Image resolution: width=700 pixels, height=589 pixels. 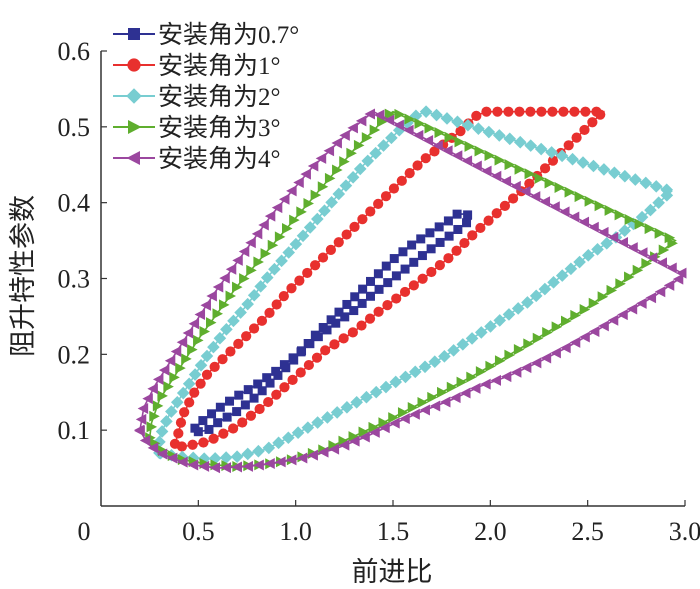 What do you see at coordinates (228, 35) in the screenshot?
I see `legend-label: 安装角为0.7°` at bounding box center [228, 35].